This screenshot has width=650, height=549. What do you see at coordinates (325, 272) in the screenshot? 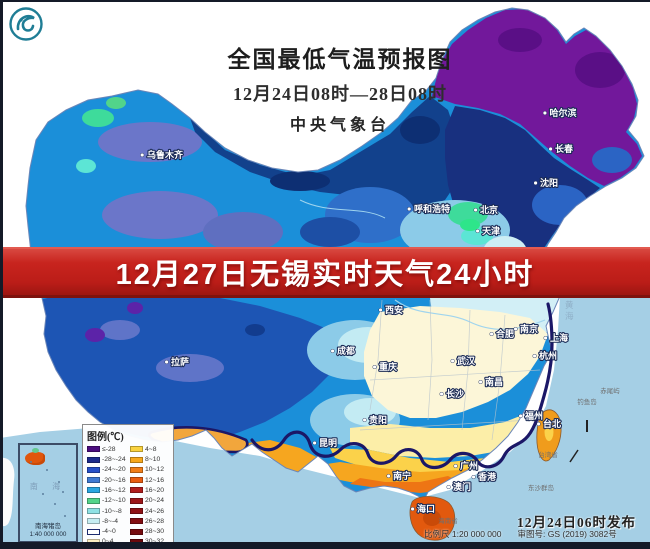
I see `headline-banner: 12月27日无锡实时天气24小时` at bounding box center [325, 272].